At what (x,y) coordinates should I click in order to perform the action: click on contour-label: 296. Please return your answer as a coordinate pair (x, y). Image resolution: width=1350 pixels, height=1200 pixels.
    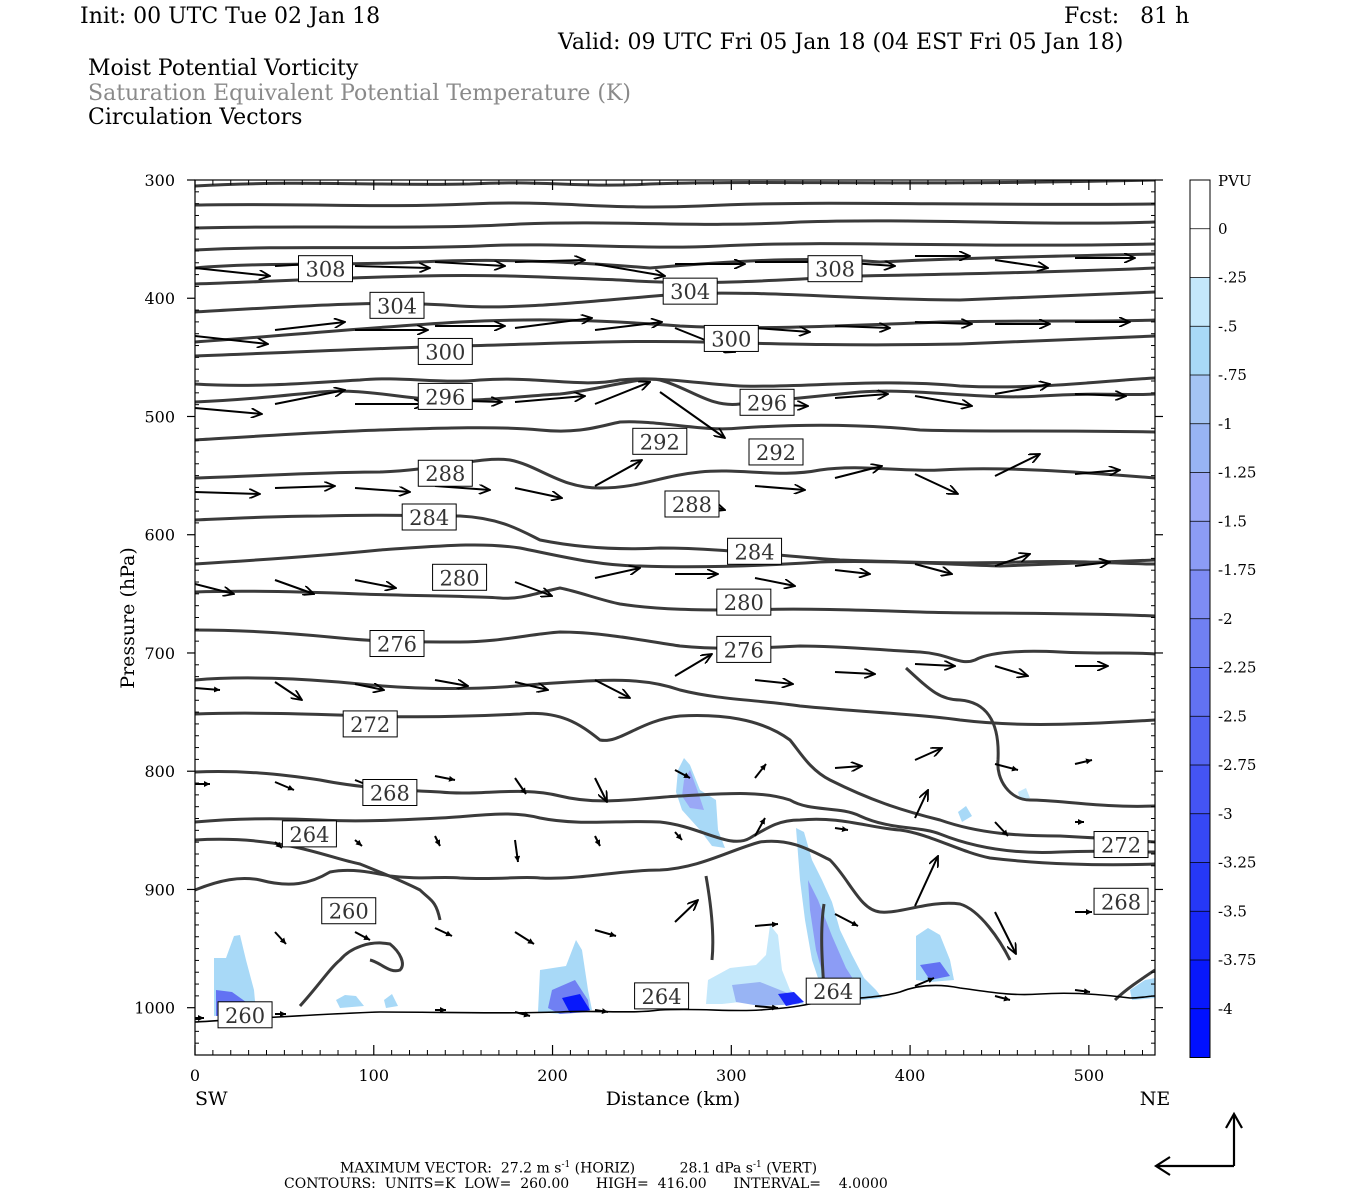
    Looking at the image, I should click on (445, 397).